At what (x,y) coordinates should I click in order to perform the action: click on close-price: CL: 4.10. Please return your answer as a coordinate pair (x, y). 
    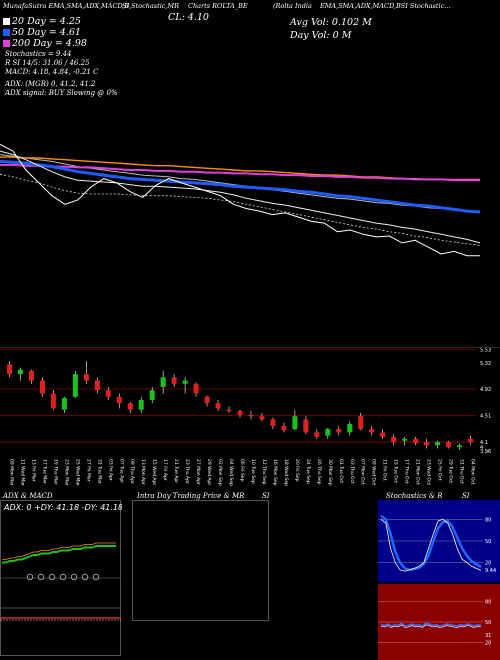
    Looking at the image, I should click on (188, 17).